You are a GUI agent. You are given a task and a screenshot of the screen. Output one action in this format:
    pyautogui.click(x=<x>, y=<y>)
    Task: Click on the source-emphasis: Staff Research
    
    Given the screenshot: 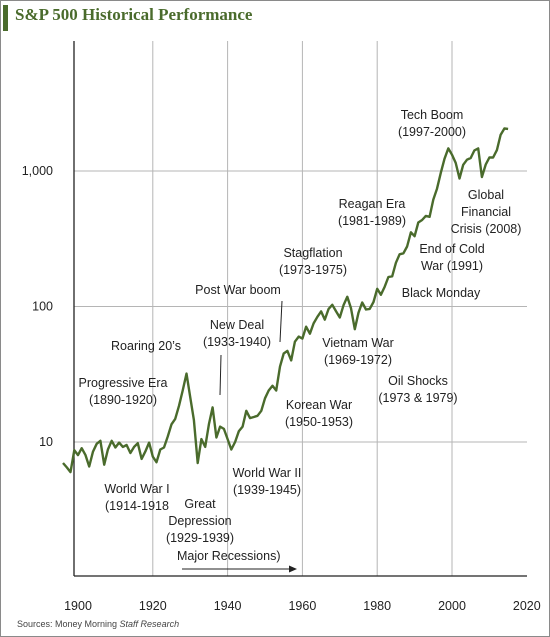 What is the action you would take?
    pyautogui.click(x=149, y=624)
    